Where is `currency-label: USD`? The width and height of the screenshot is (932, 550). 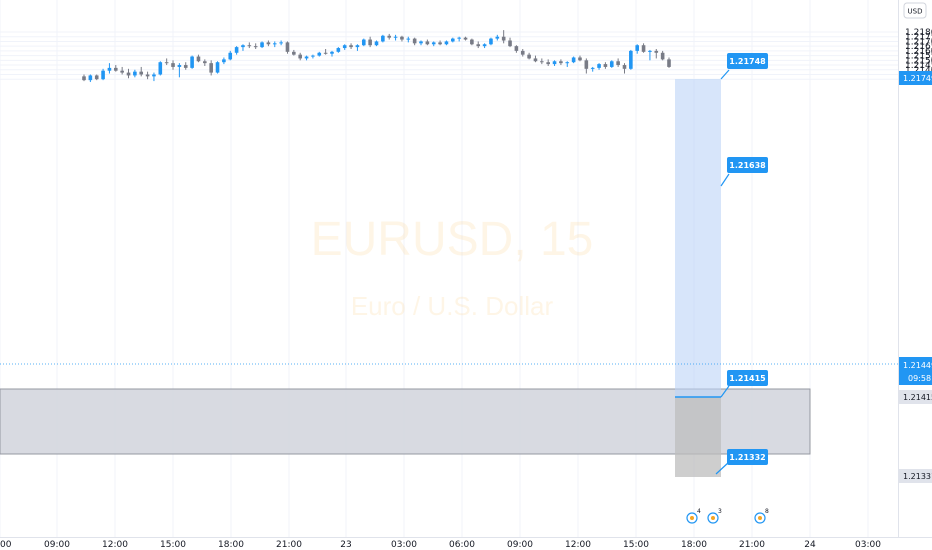 currency-label: USD is located at coordinates (915, 12).